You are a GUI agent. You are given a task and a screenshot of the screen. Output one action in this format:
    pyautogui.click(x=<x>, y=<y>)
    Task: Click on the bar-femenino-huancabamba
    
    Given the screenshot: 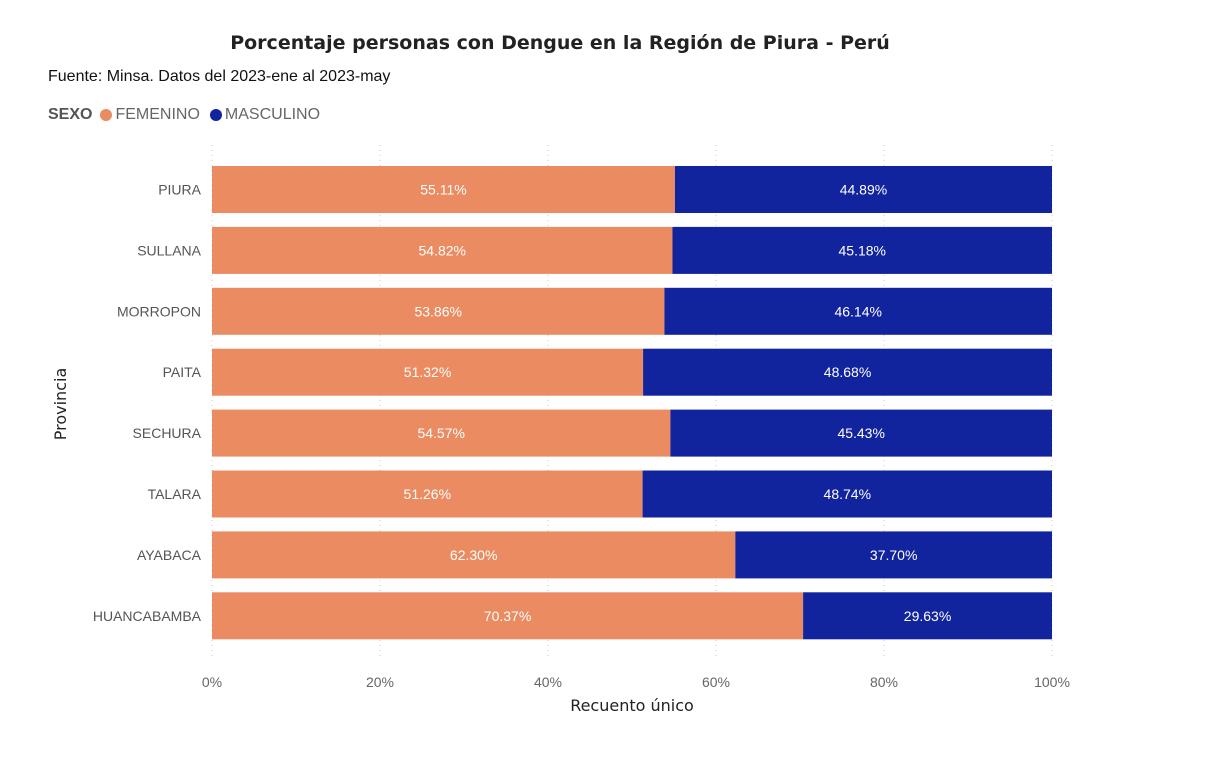 What is the action you would take?
    pyautogui.click(x=508, y=616)
    